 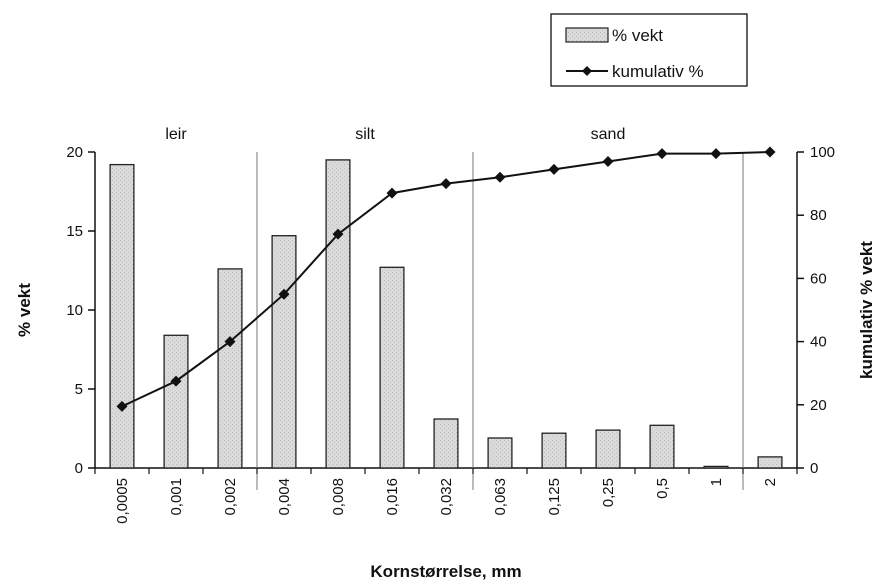 I want to click on y2-axis-title: kumulativ % vekt, so click(x=866, y=310).